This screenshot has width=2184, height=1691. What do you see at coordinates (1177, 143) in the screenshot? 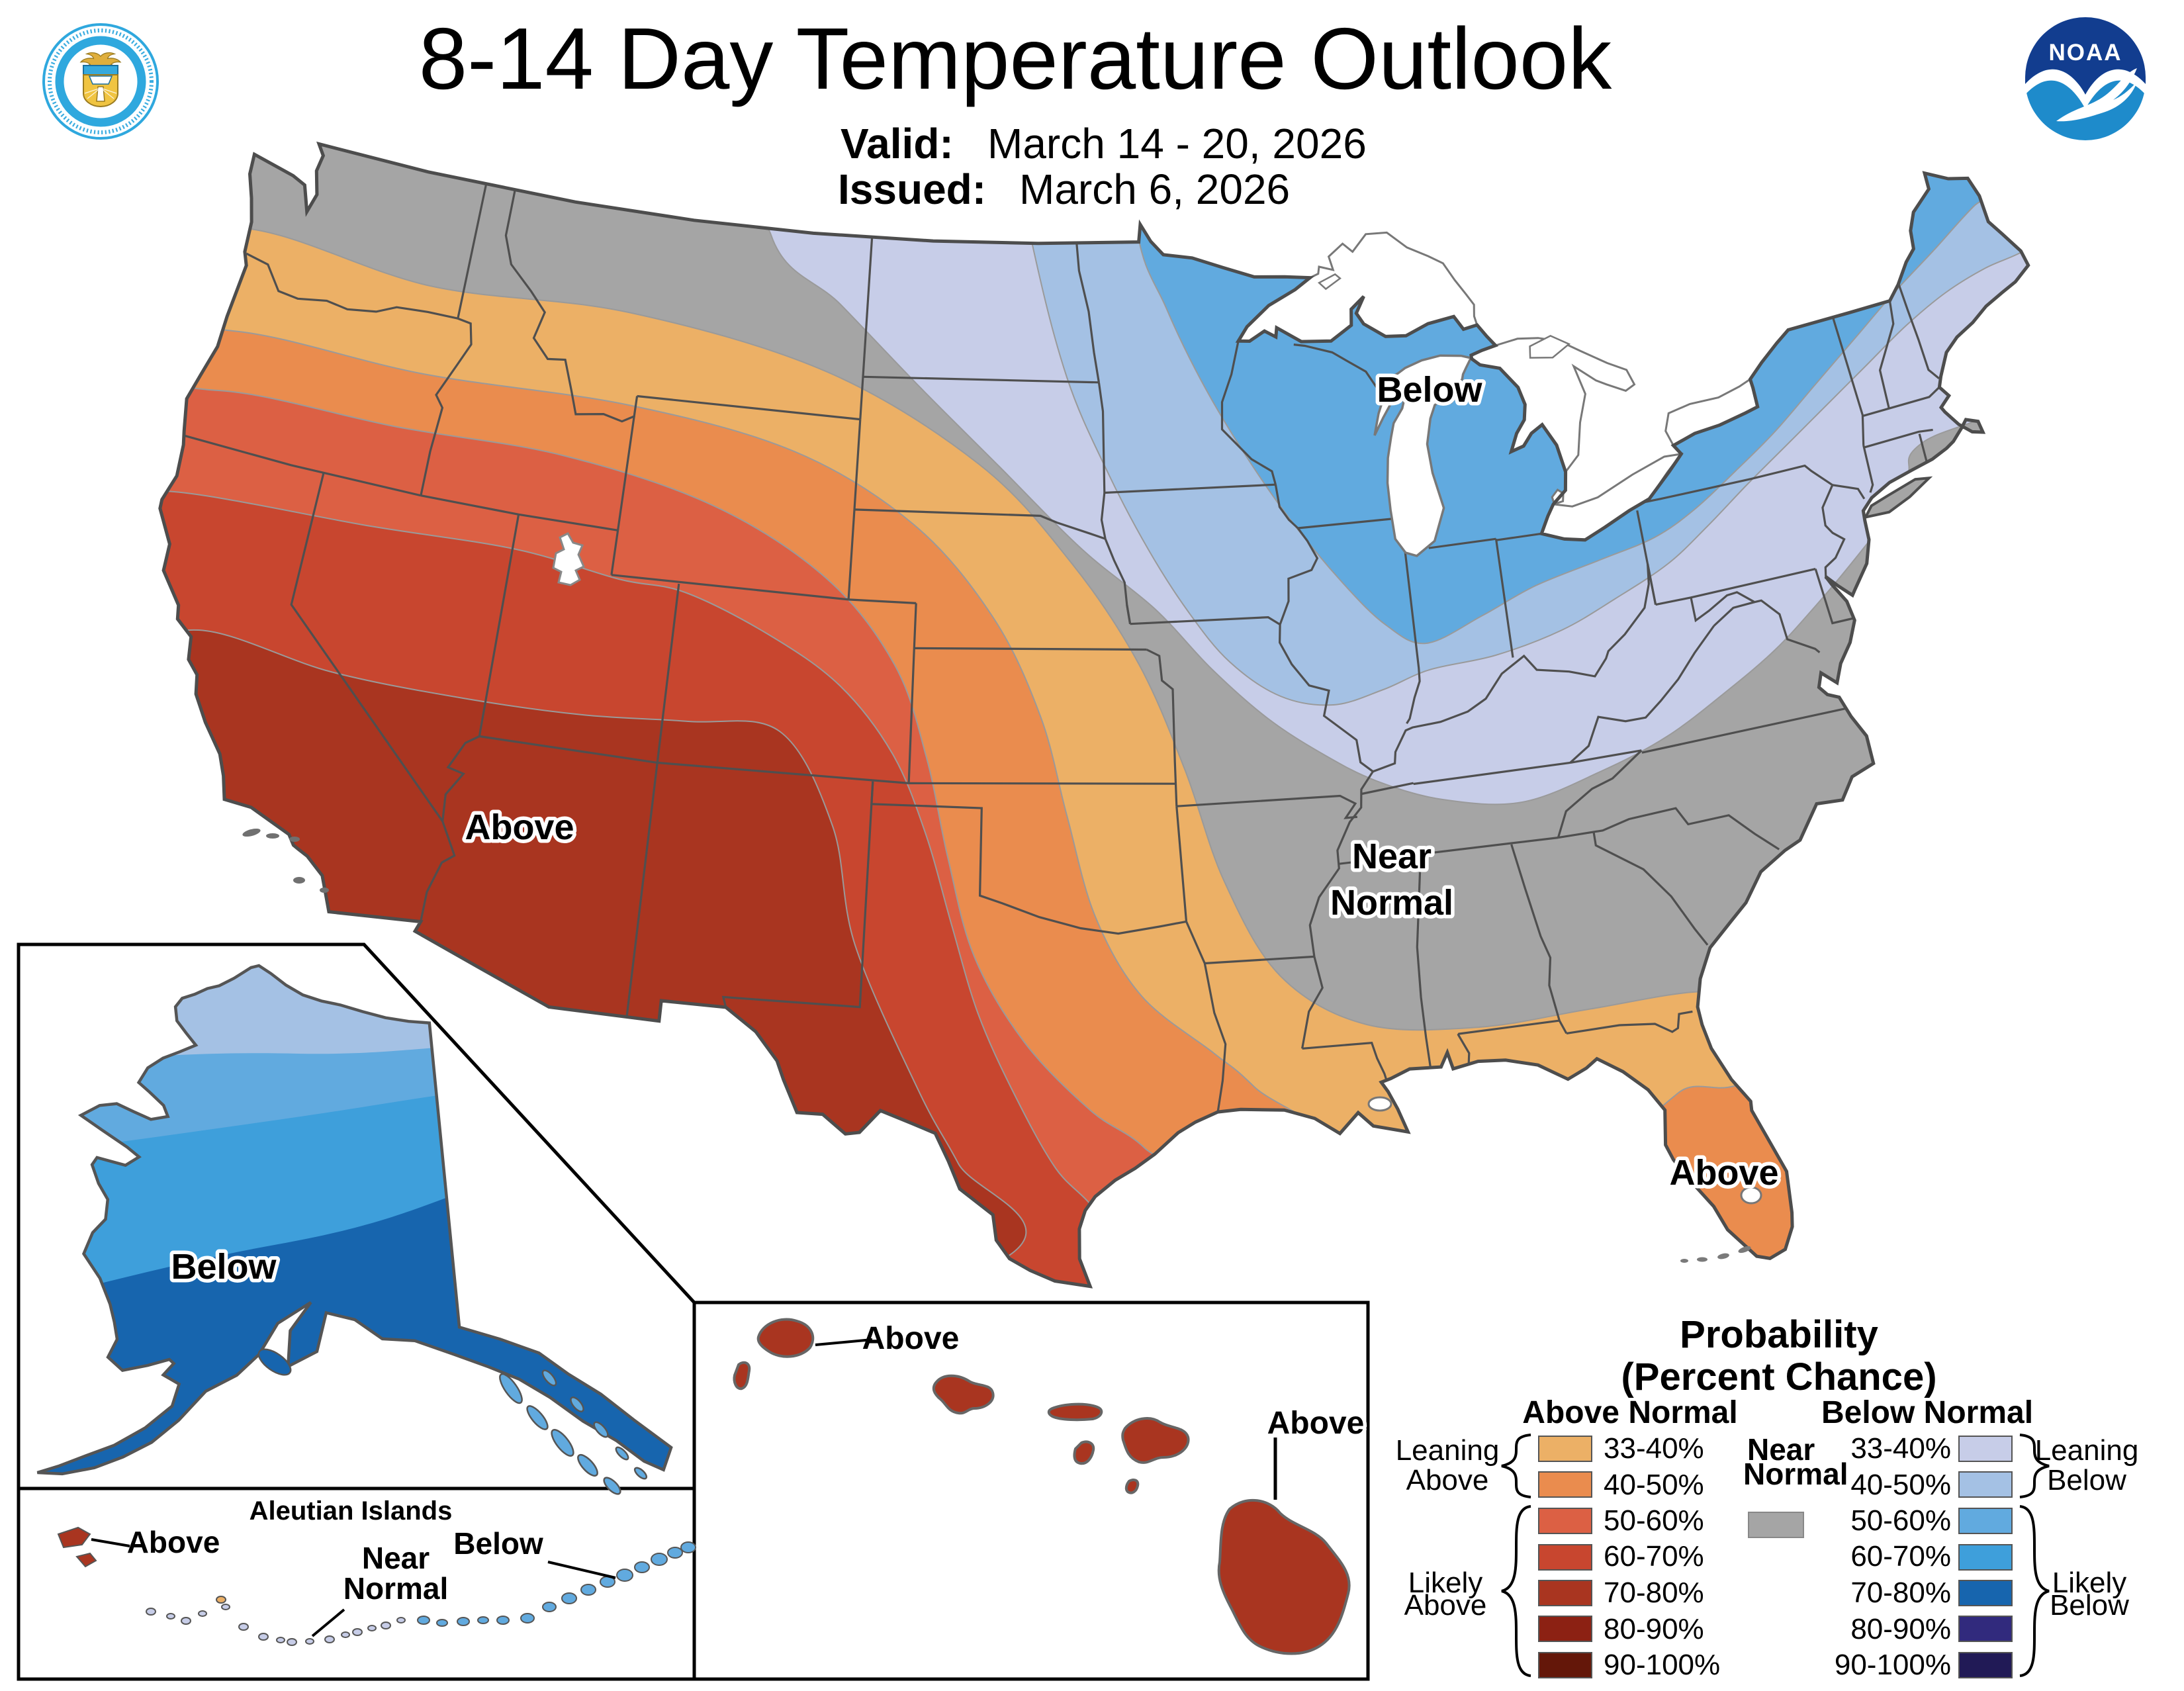
I see `svg-text: March 14 - 20, 2026` at bounding box center [1177, 143].